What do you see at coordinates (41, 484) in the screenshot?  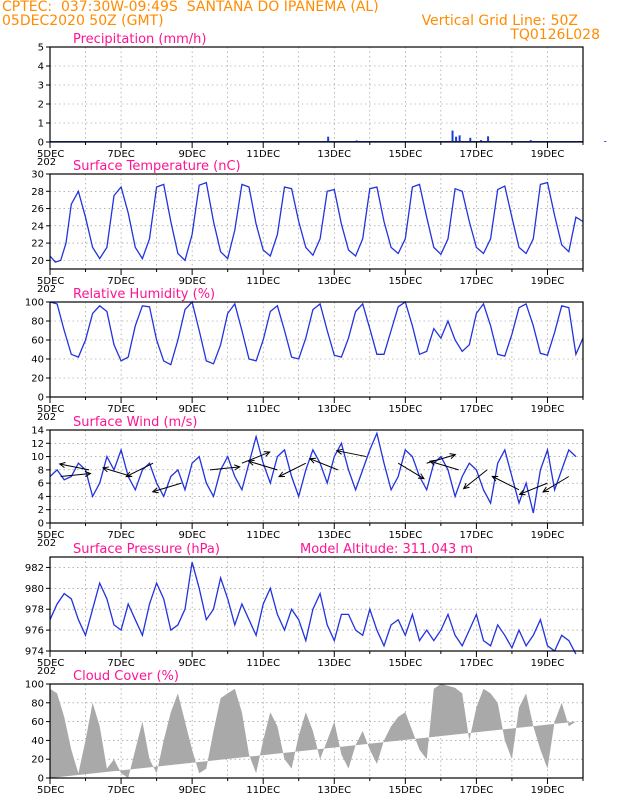 I see `wind-ytick-label: 6` at bounding box center [41, 484].